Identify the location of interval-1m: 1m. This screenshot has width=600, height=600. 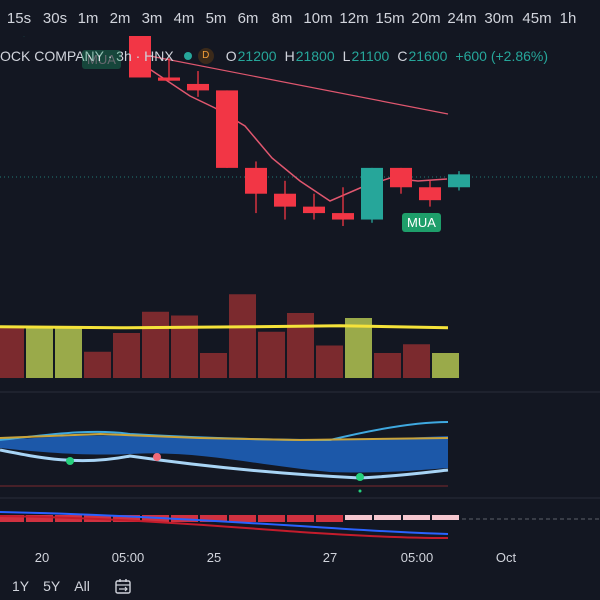
(88, 18).